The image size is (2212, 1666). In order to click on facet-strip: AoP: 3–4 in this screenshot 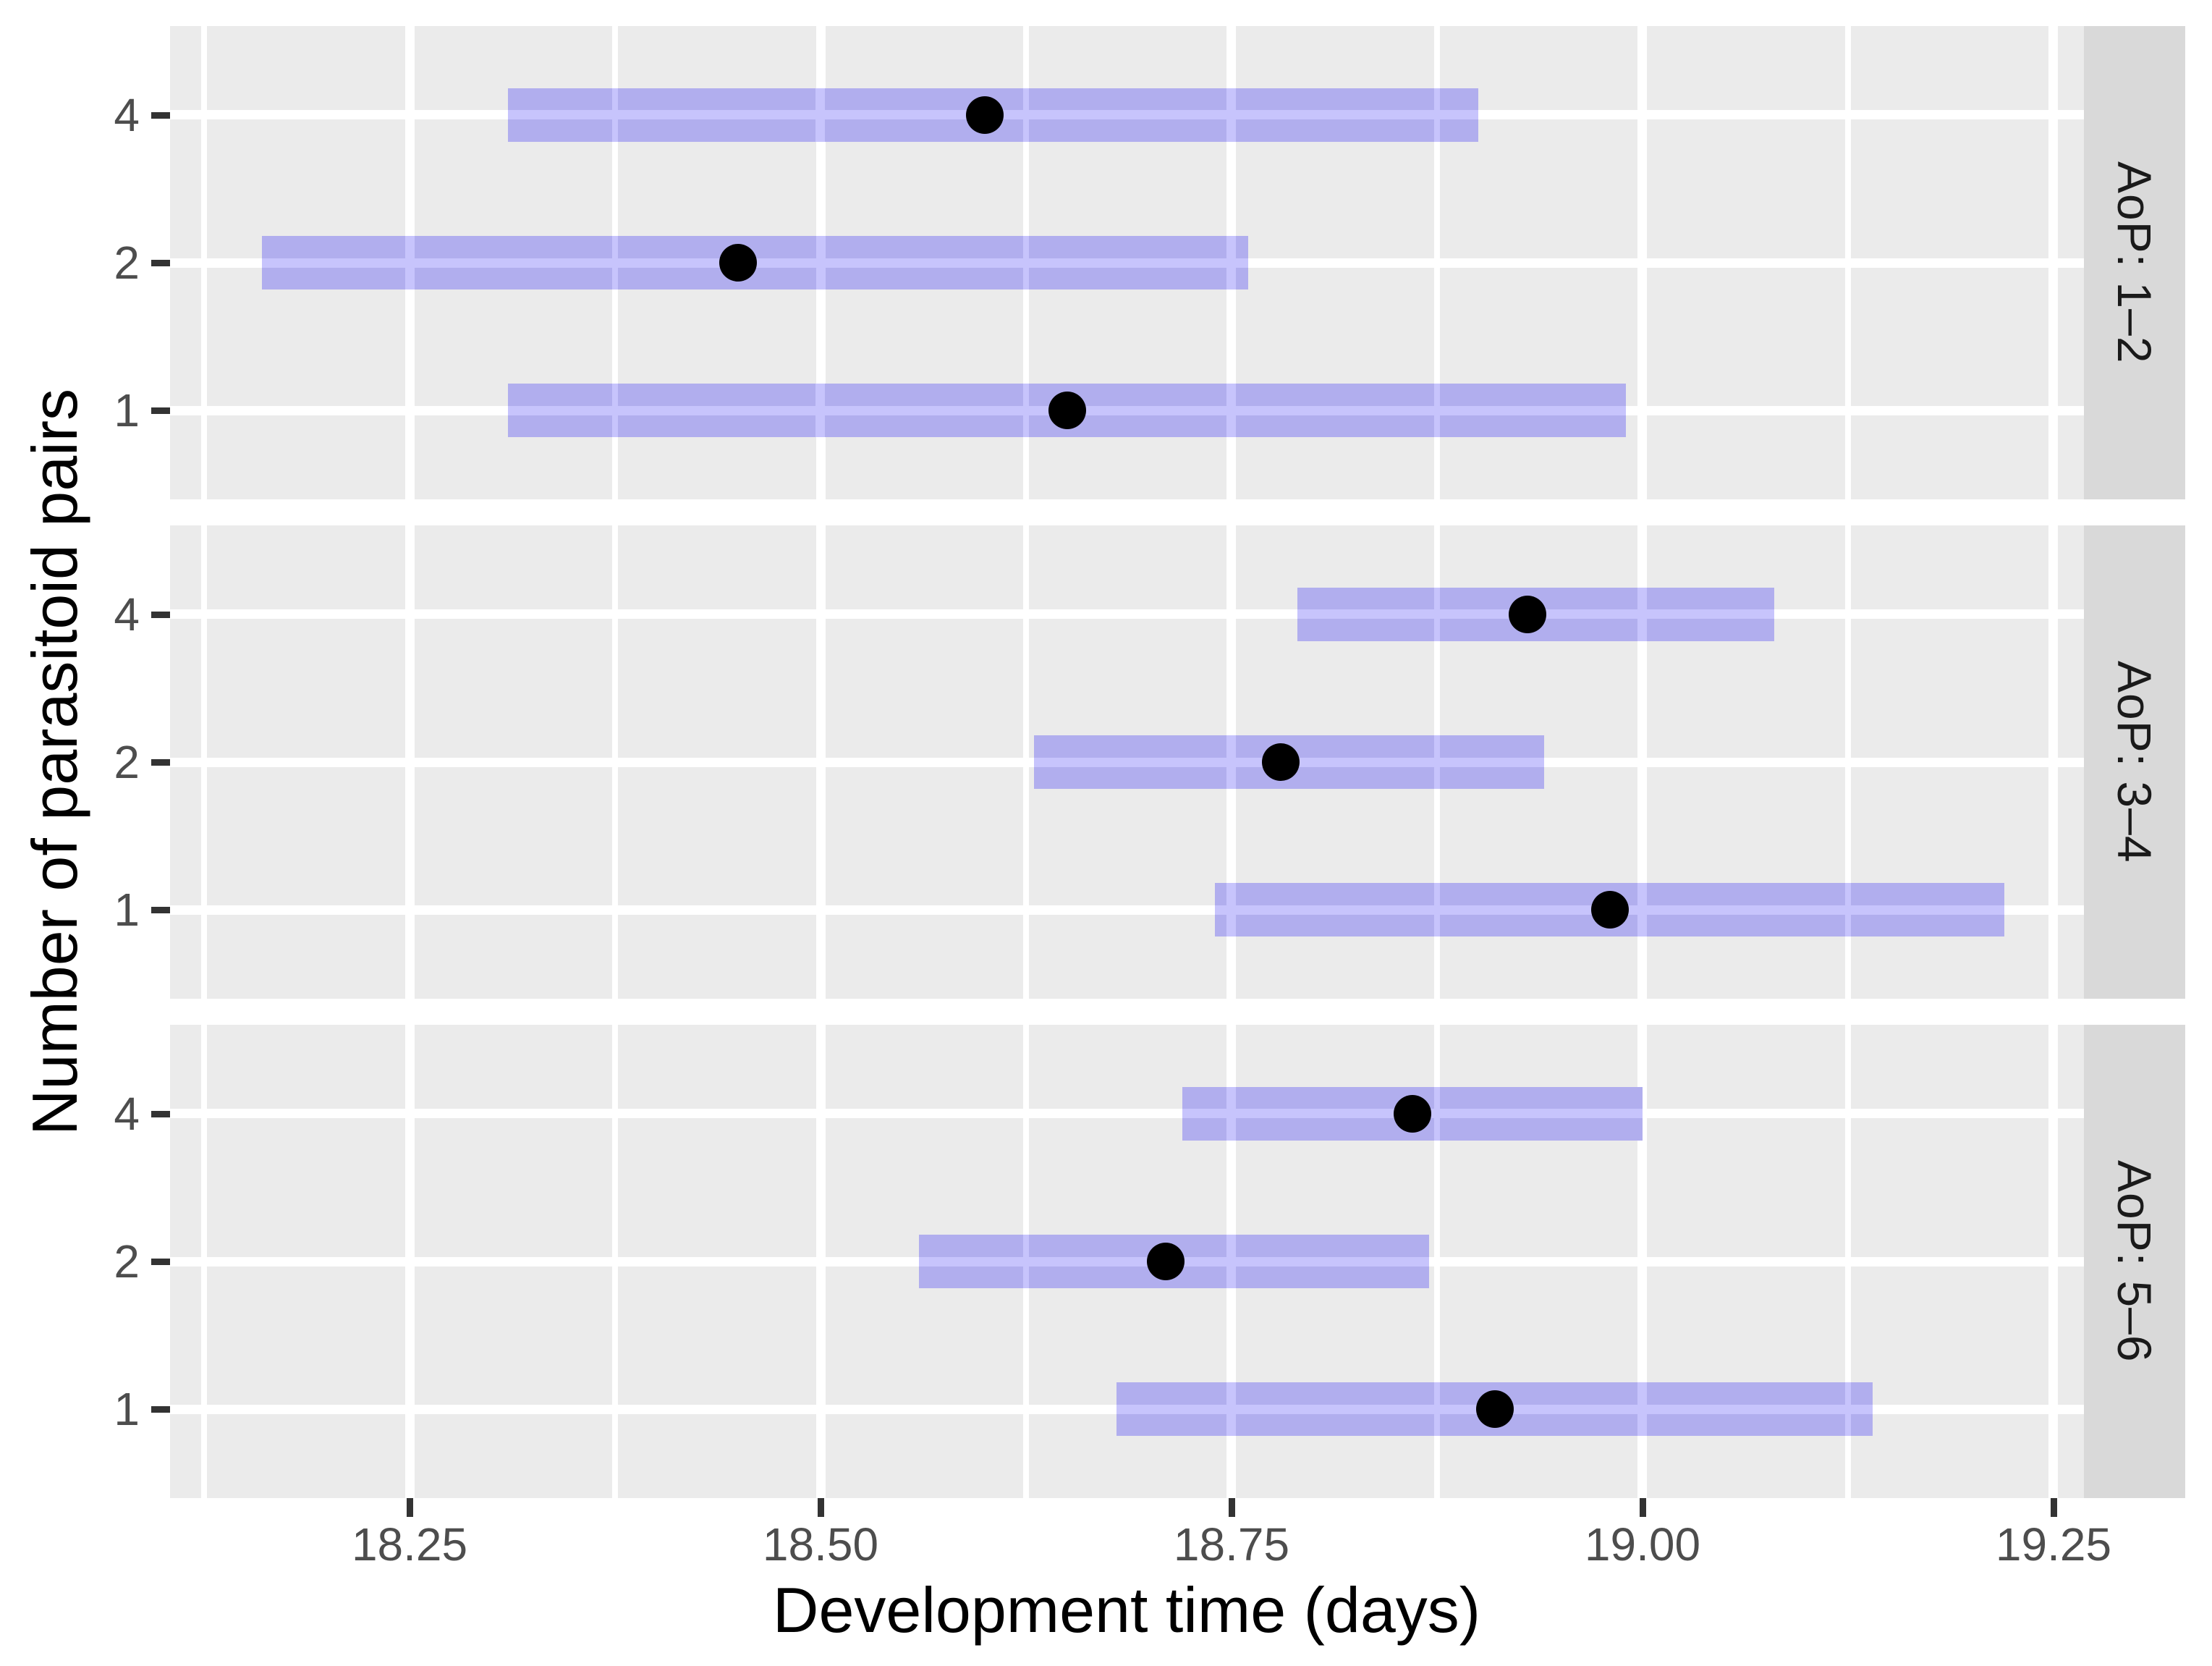, I will do `click(2134, 762)`.